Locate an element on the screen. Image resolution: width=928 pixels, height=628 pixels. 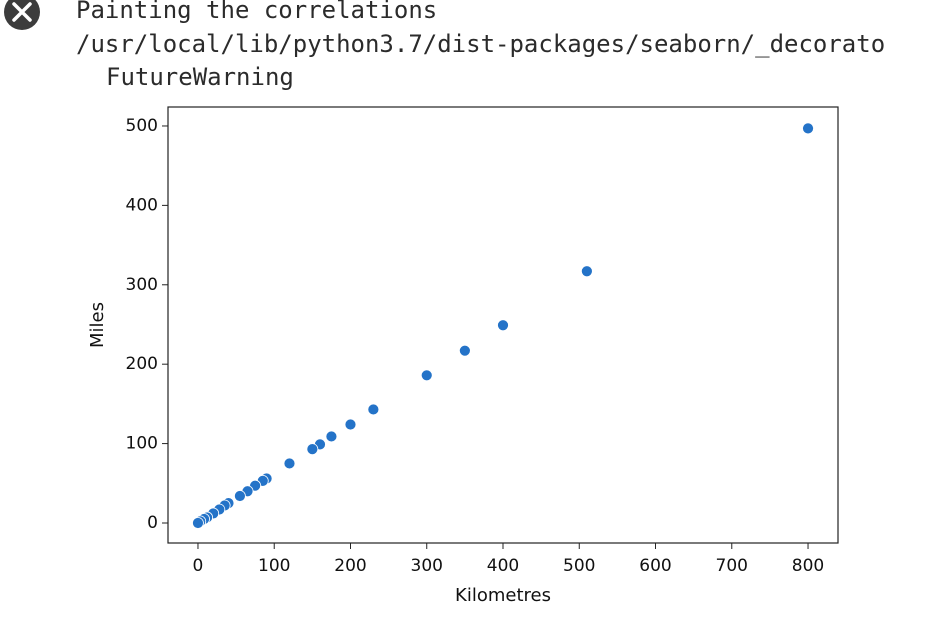
close-icon is located at coordinates (22, 15).